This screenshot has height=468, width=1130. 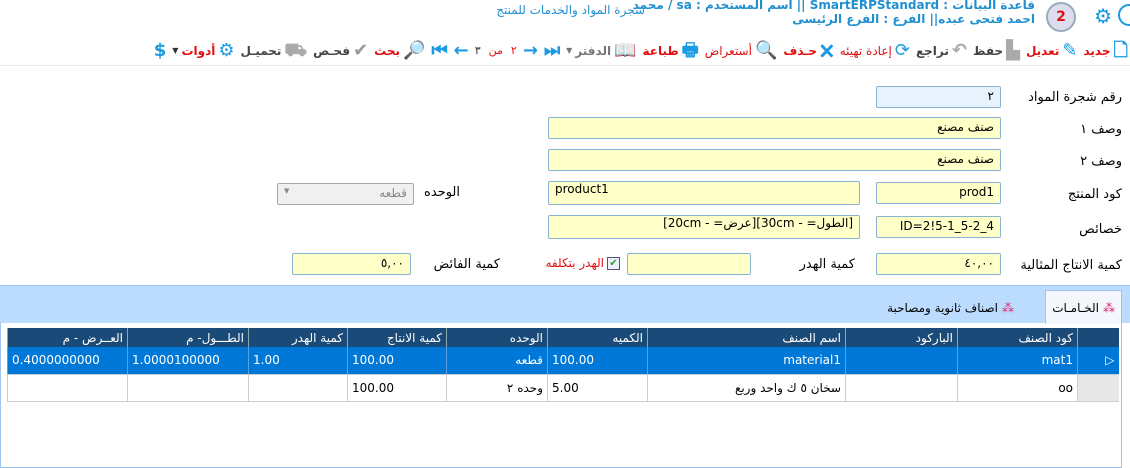 What do you see at coordinates (1098, 337) in the screenshot?
I see `row-indicator-header` at bounding box center [1098, 337].